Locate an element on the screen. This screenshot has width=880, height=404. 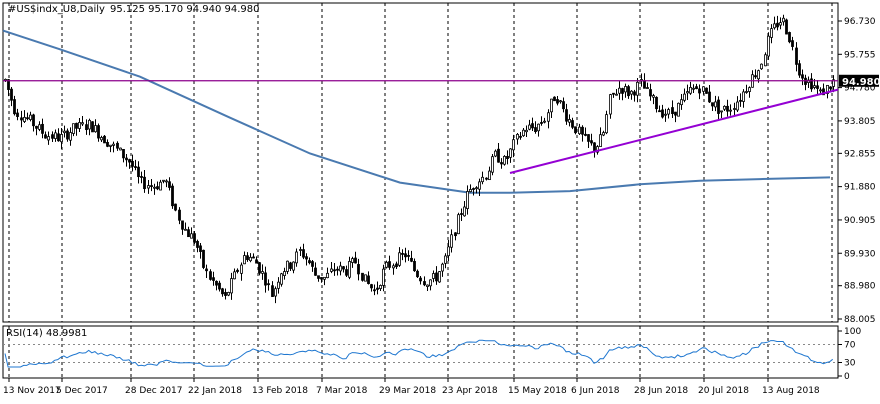
rsi-line is located at coordinates (419, 353).